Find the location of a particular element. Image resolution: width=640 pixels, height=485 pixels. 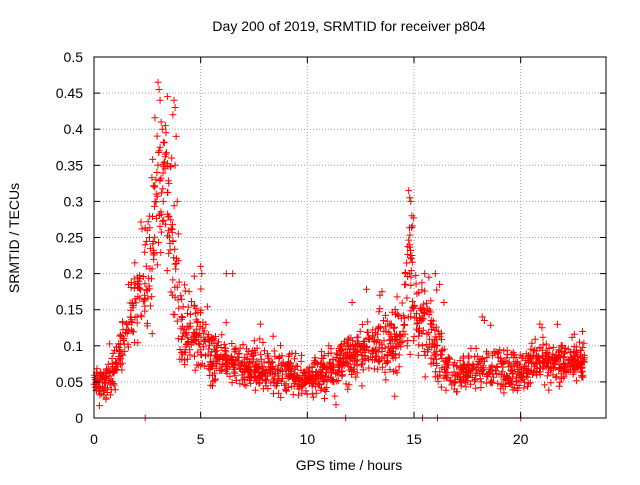

y-tick-label: 0.1 is located at coordinates (74, 346).